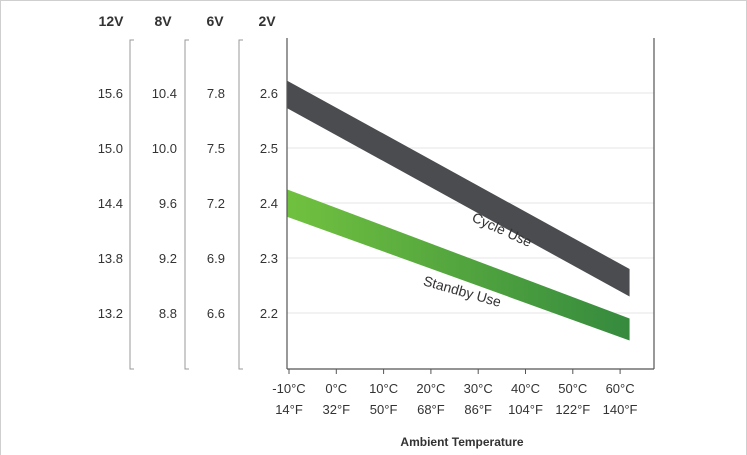  What do you see at coordinates (168, 313) in the screenshot?
I see `y-tick-label: 8.8` at bounding box center [168, 313].